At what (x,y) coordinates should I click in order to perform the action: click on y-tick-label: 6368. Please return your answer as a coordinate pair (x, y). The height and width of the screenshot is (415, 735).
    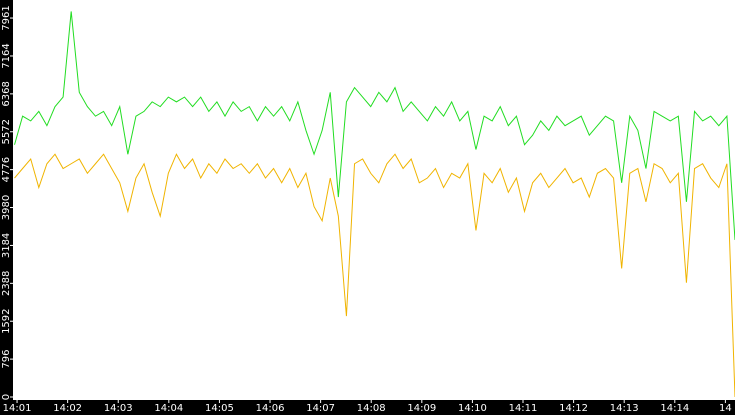
    Looking at the image, I should click on (6, 93).